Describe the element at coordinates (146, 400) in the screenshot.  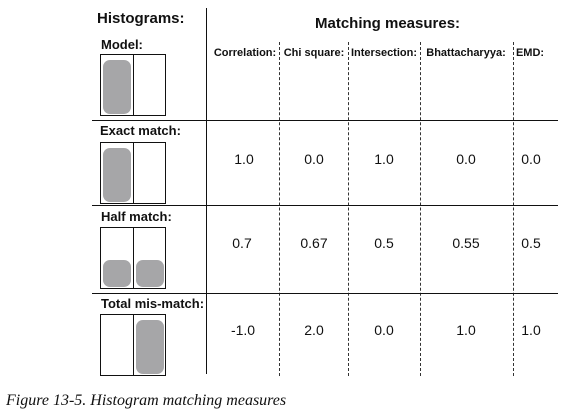
I see `figure-caption: Figure 13-5. Histogram matching measures` at that location.